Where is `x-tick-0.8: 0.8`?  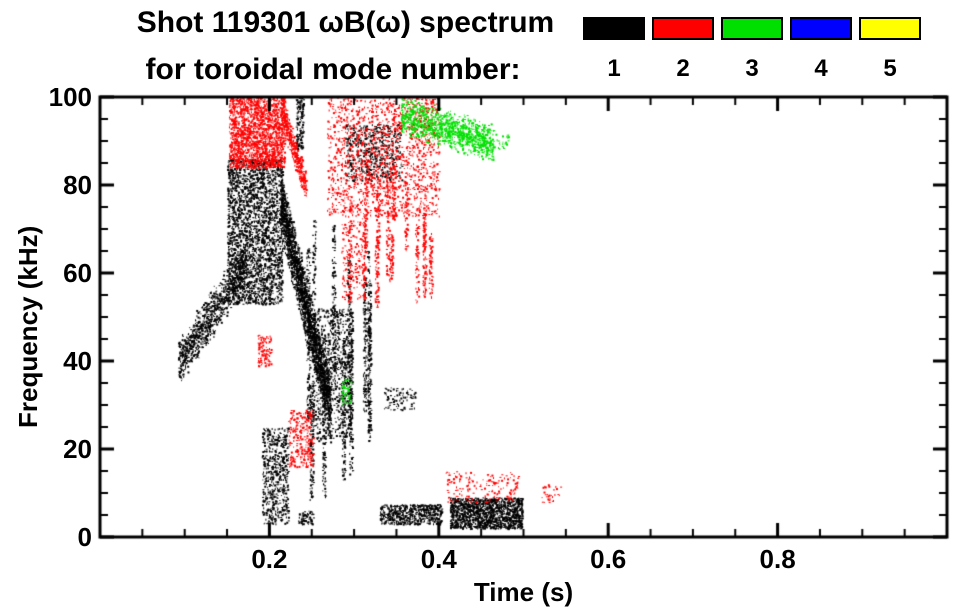
x-tick-0.8: 0.8 is located at coordinates (777, 559).